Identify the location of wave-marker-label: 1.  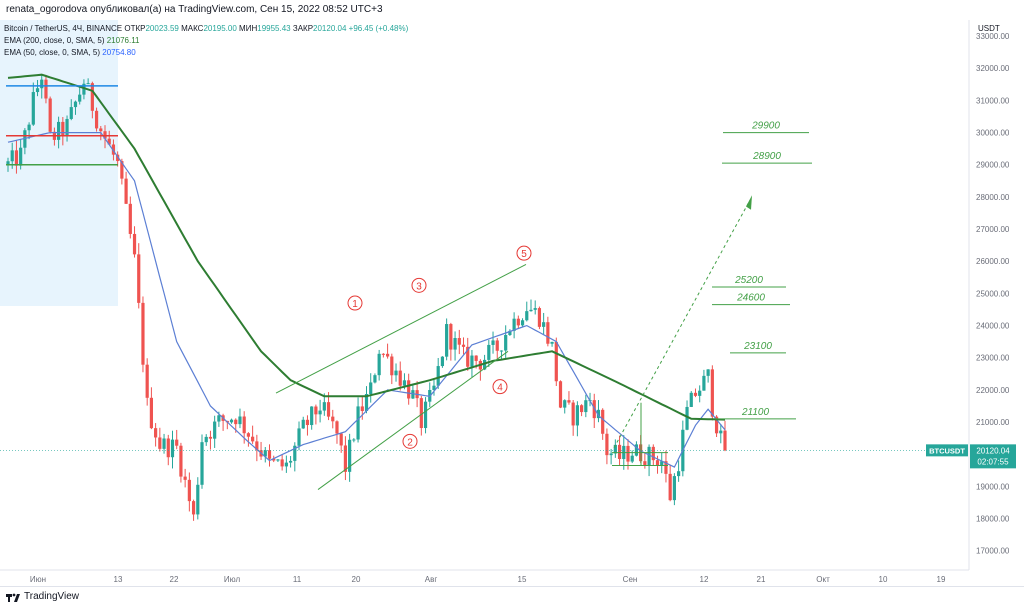
(355, 304).